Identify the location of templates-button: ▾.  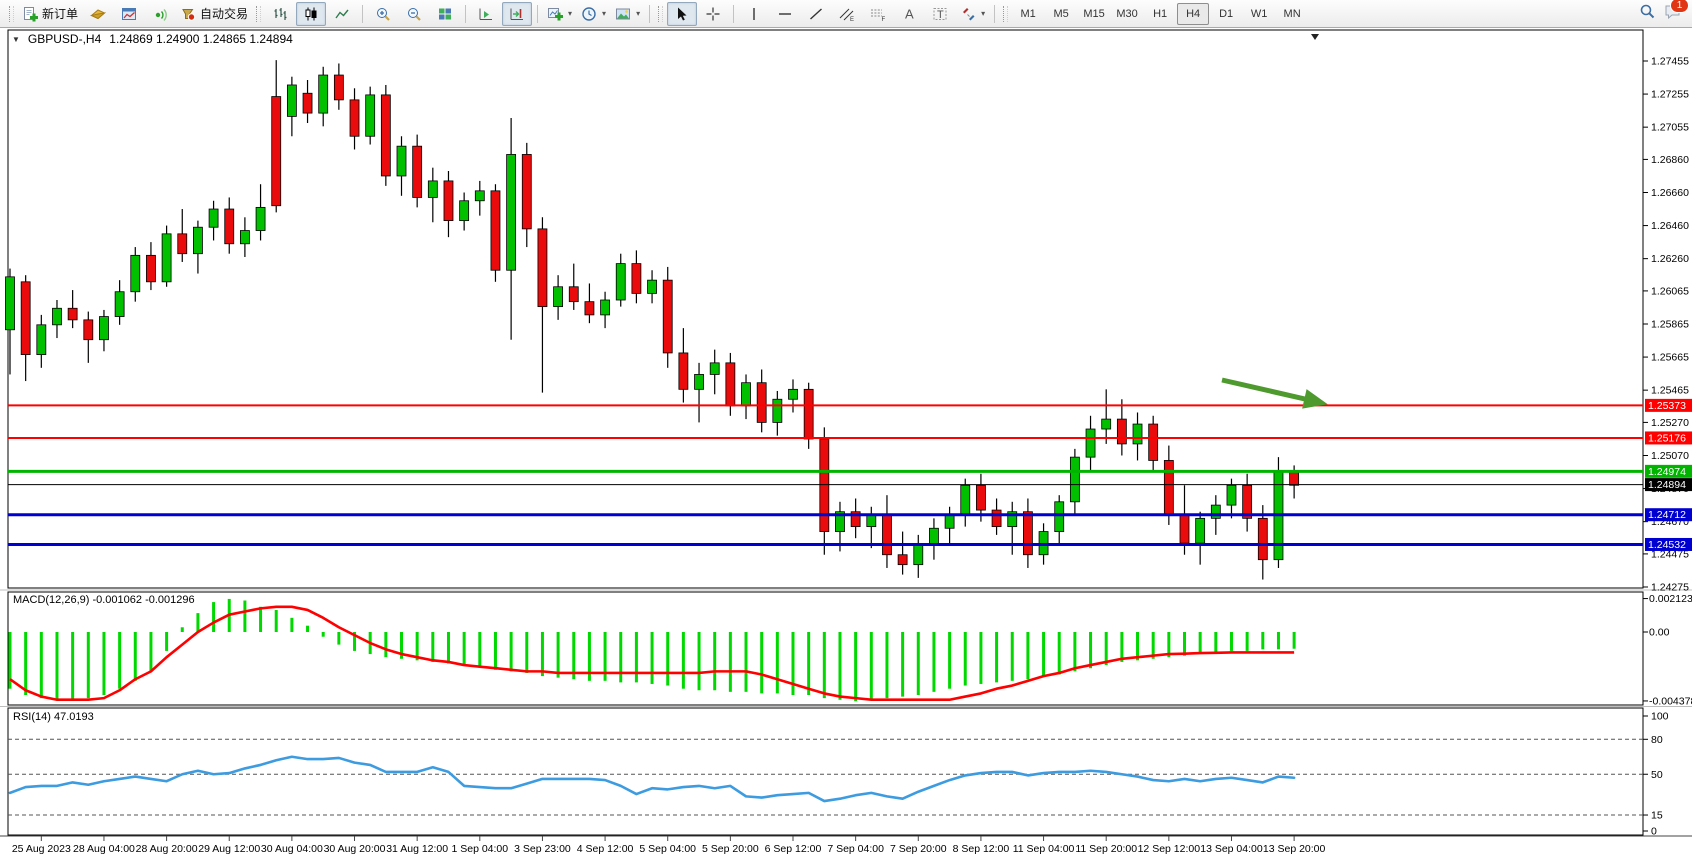
(627, 14).